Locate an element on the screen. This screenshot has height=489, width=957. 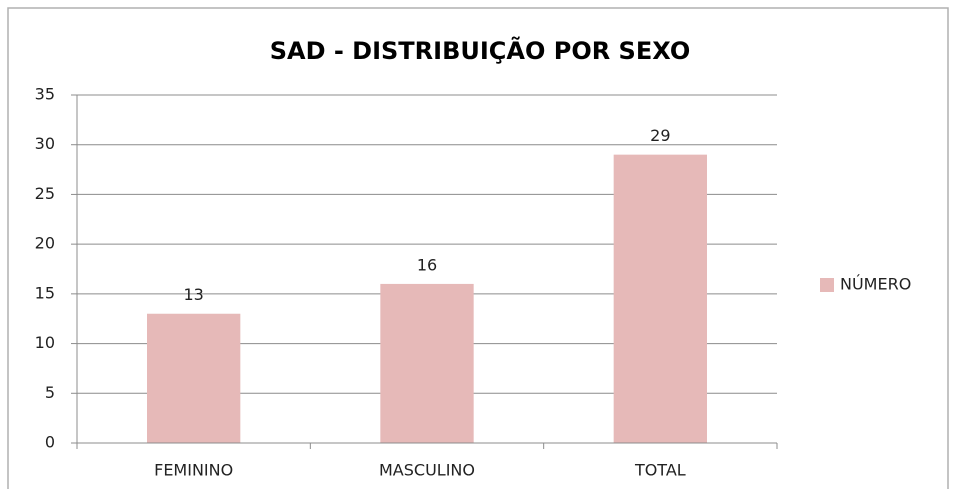
y-tick-label: 20 is located at coordinates (45, 243).